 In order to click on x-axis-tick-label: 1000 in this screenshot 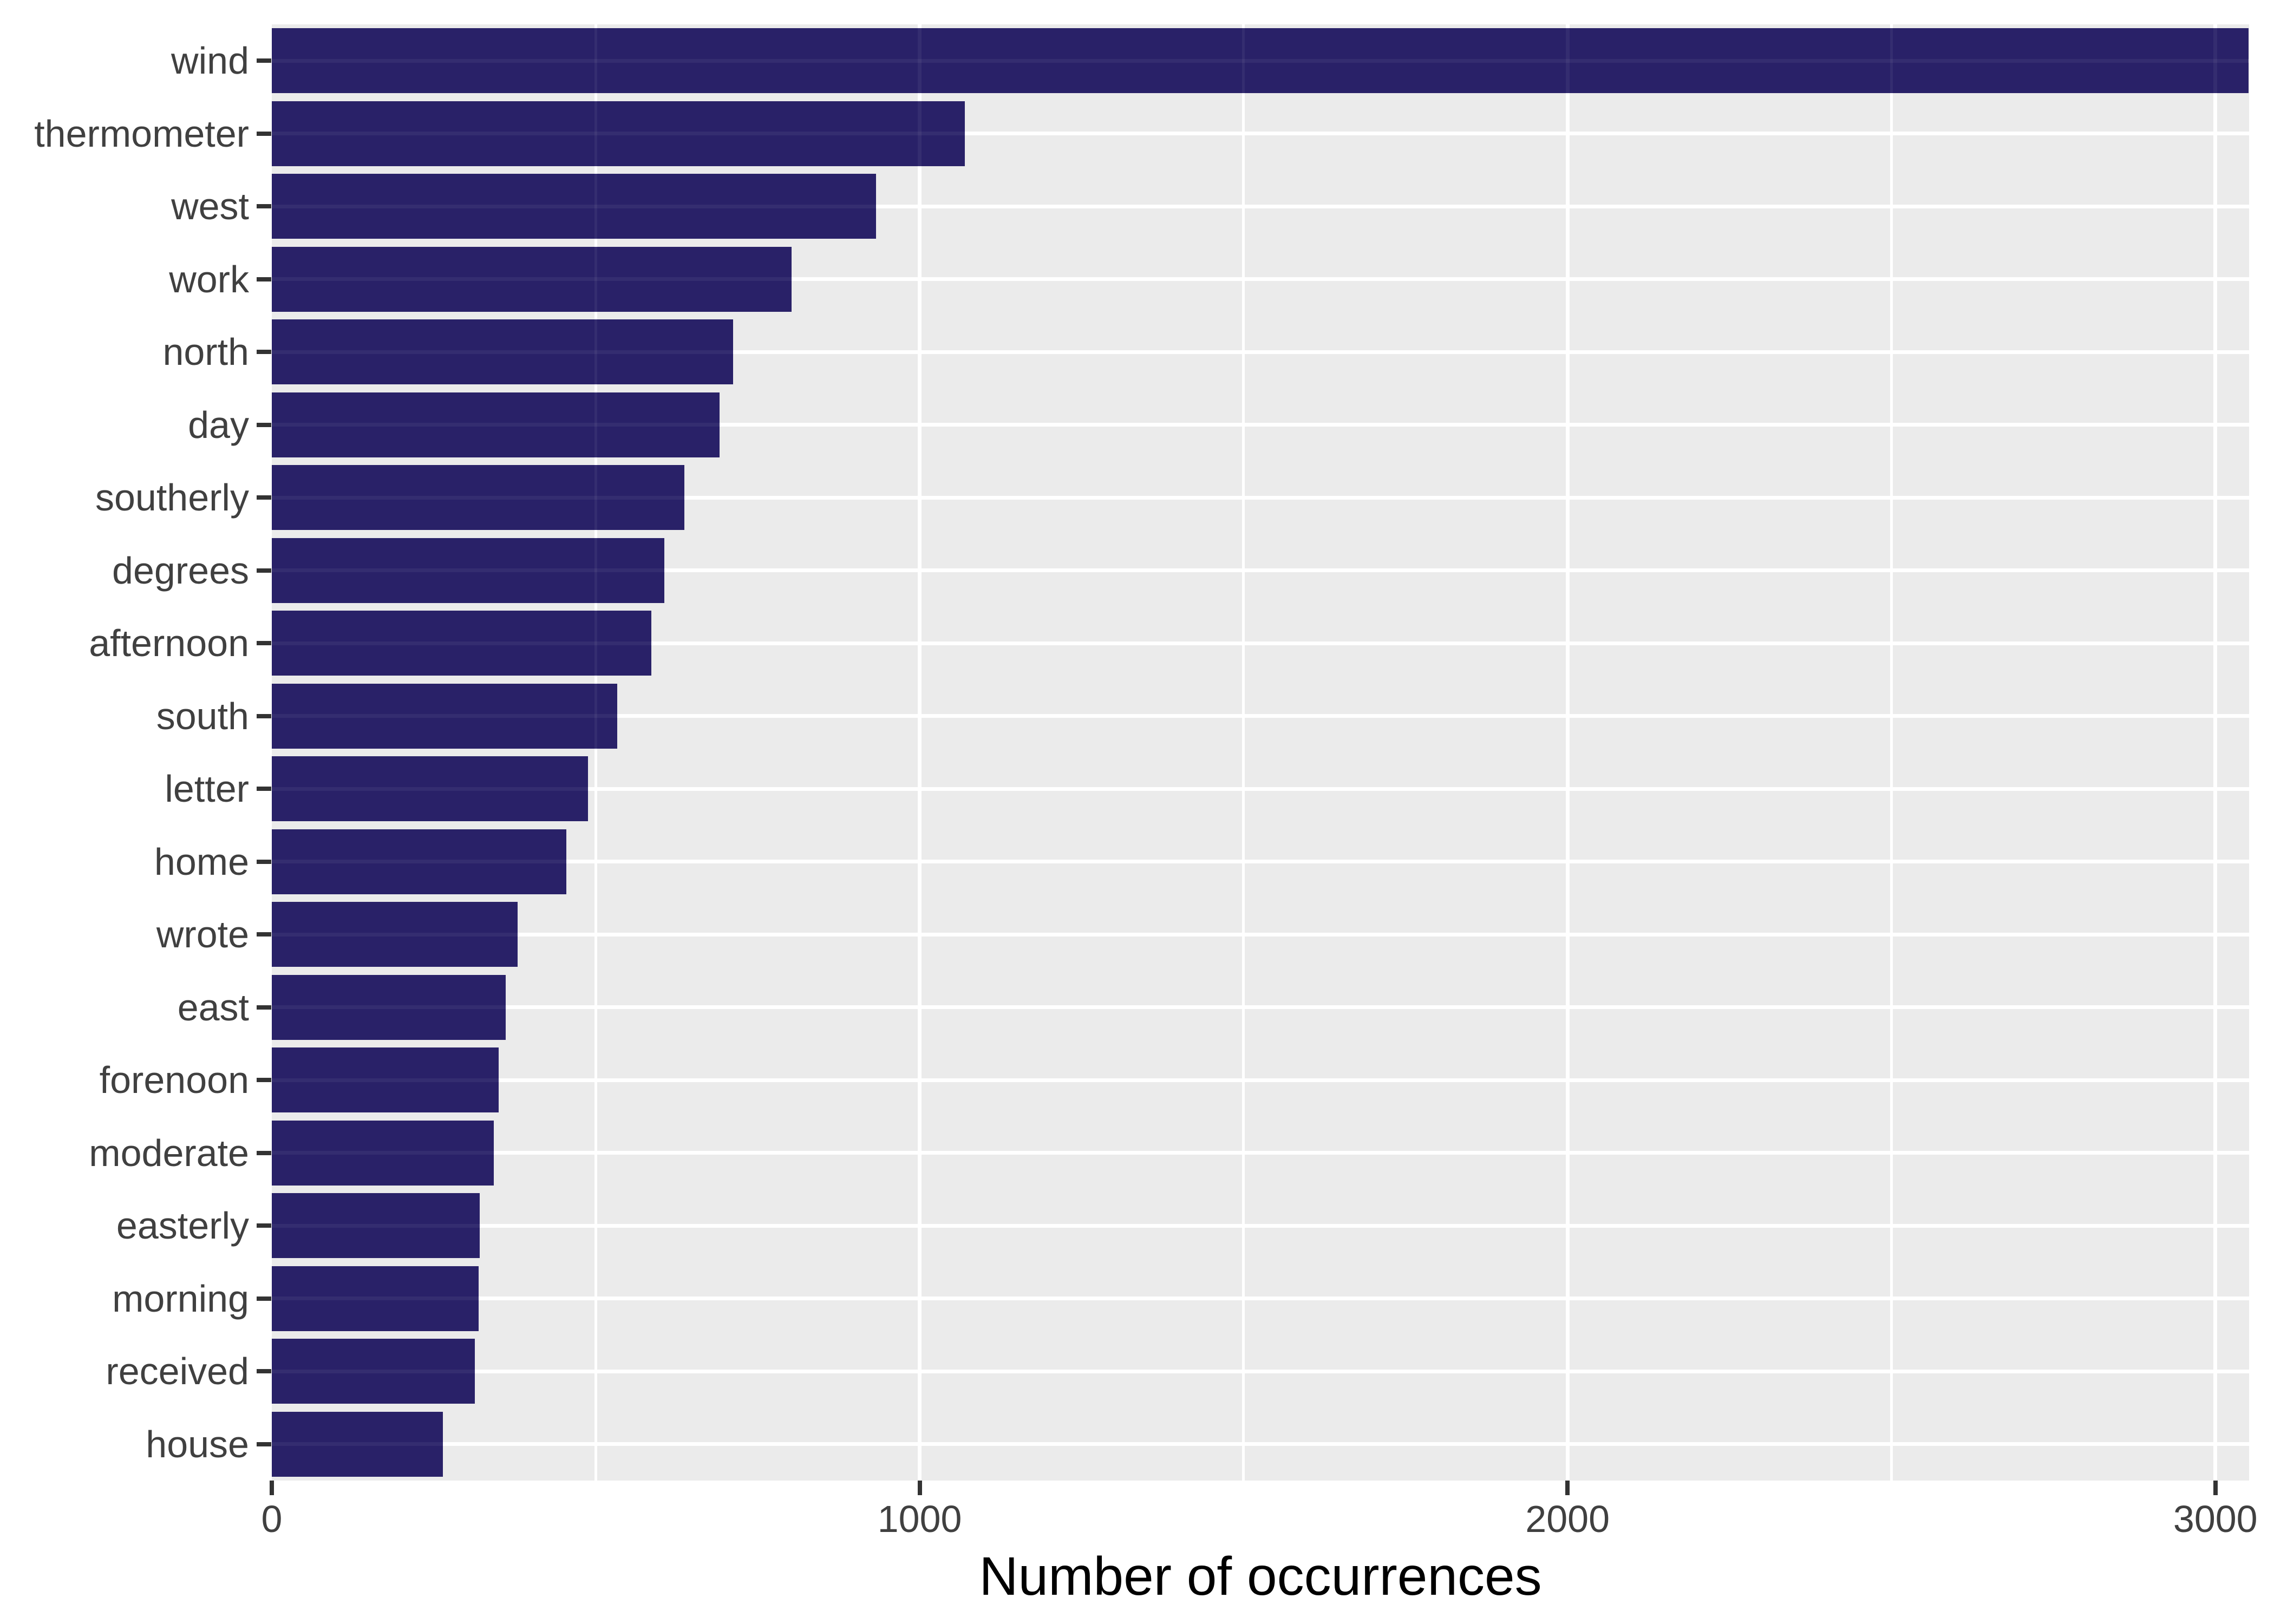, I will do `click(920, 1519)`.